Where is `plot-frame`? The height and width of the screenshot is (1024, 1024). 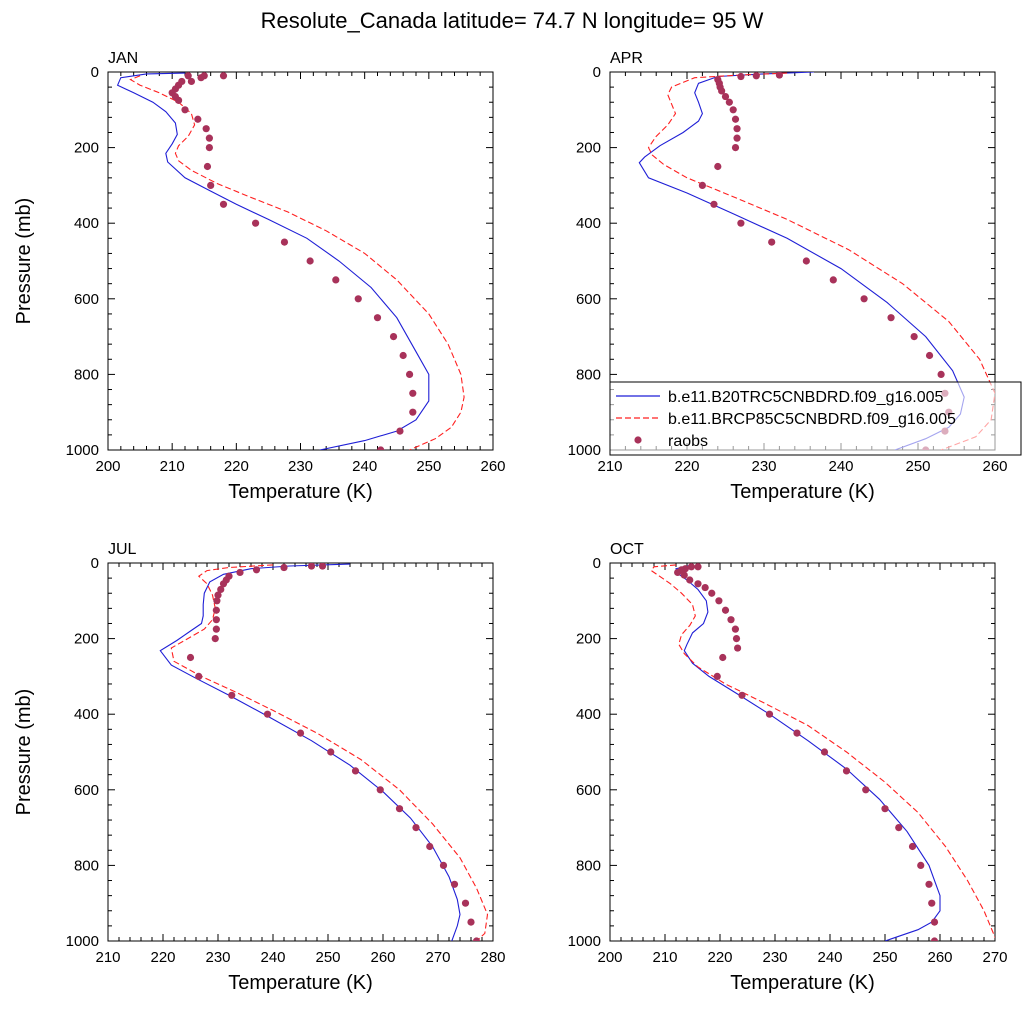
plot-frame is located at coordinates (802, 752).